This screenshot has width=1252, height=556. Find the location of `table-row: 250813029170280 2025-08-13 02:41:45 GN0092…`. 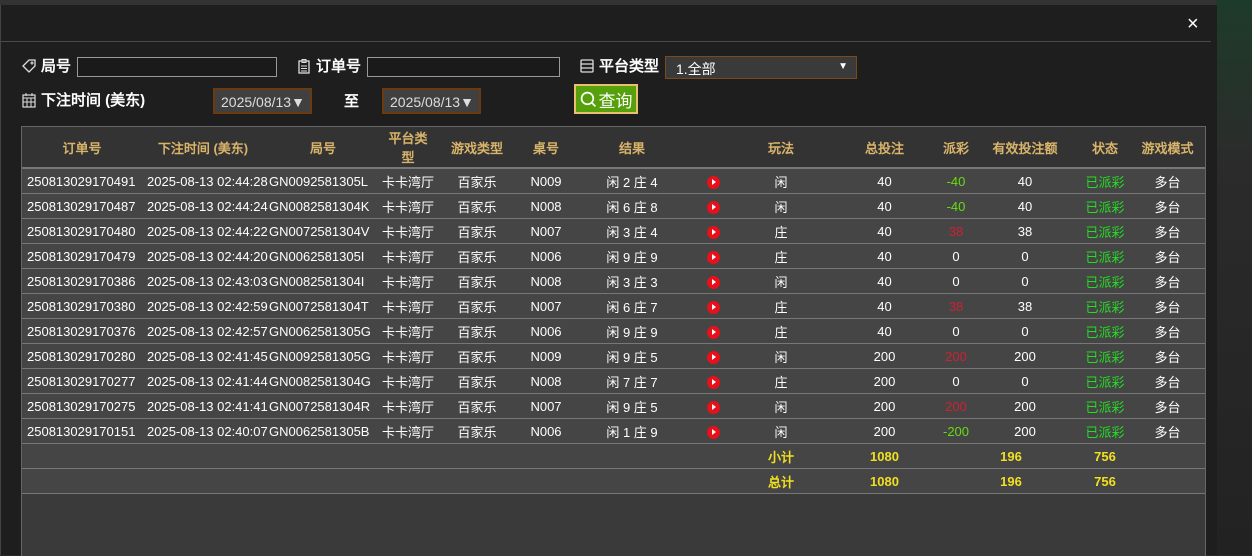

table-row: 250813029170280 2025-08-13 02:41:45 GN0092… is located at coordinates (613, 356).